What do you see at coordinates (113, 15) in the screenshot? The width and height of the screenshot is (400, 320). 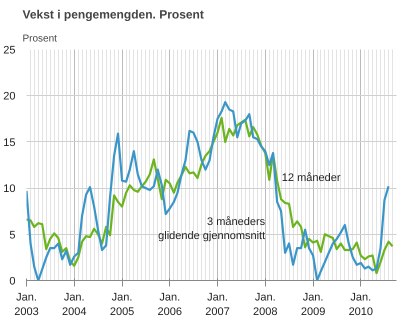 I see `chart-title: Vekst i pengemengden. Prosent` at bounding box center [113, 15].